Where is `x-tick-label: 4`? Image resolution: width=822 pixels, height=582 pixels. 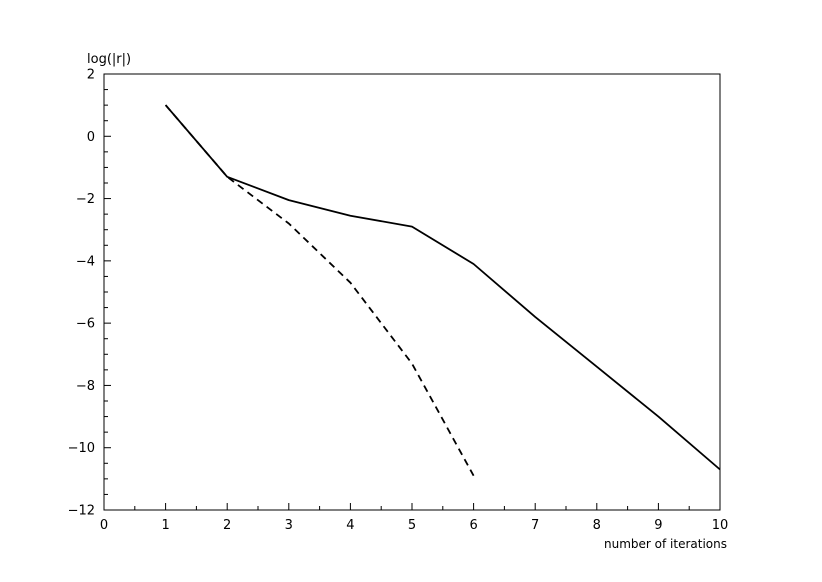
x-tick-label: 4 is located at coordinates (350, 525).